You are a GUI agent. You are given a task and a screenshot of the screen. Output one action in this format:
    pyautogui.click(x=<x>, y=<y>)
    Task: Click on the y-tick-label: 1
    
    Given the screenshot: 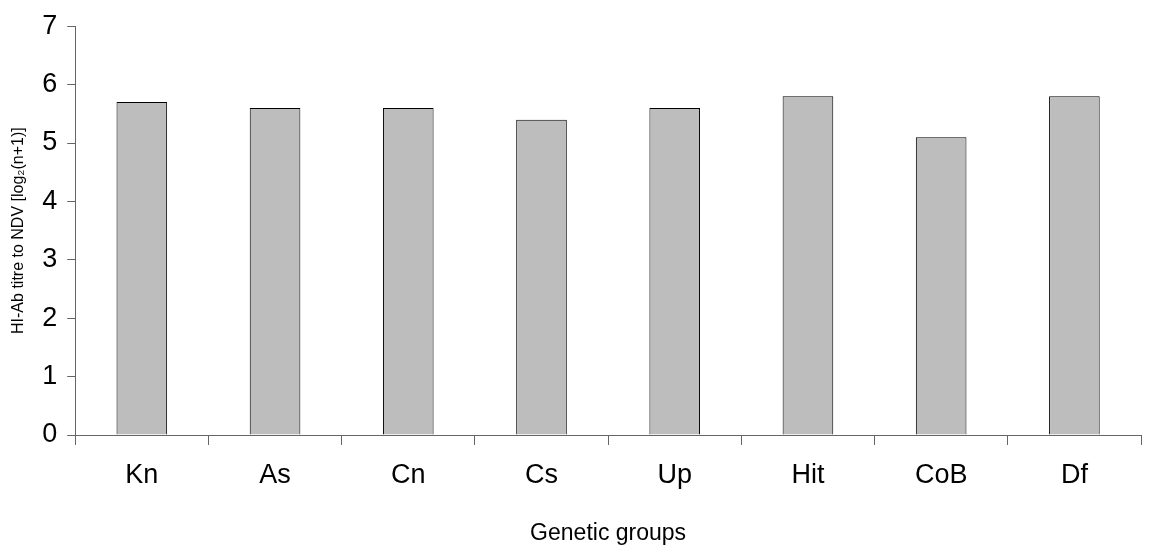 What is the action you would take?
    pyautogui.click(x=50, y=375)
    